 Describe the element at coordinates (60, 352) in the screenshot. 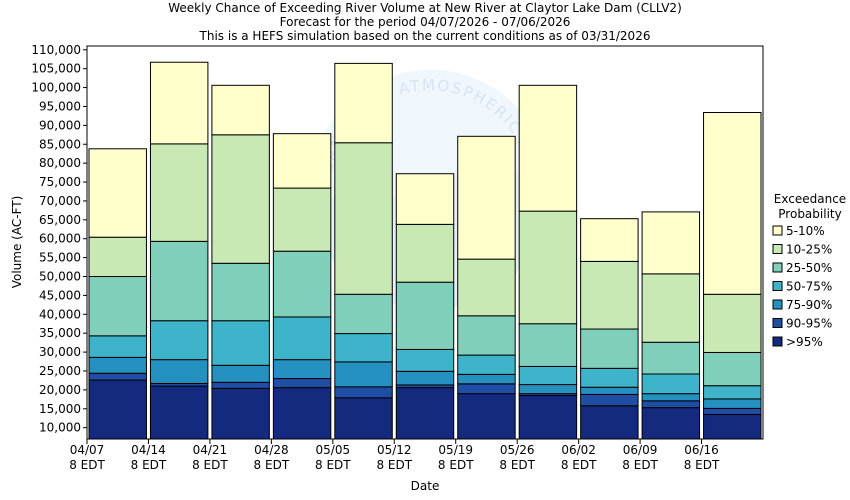

I see `y-tick-label: 30,000` at that location.